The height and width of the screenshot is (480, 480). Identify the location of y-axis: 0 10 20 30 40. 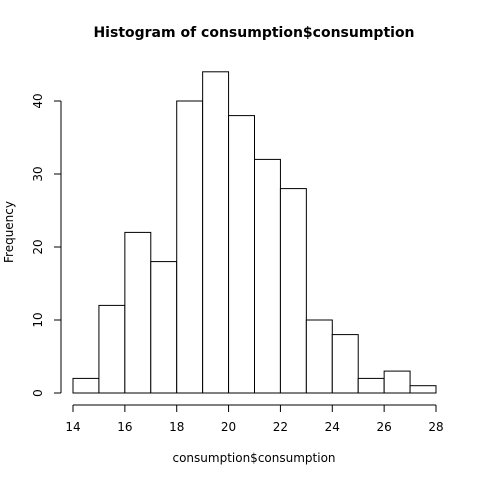
(46, 245).